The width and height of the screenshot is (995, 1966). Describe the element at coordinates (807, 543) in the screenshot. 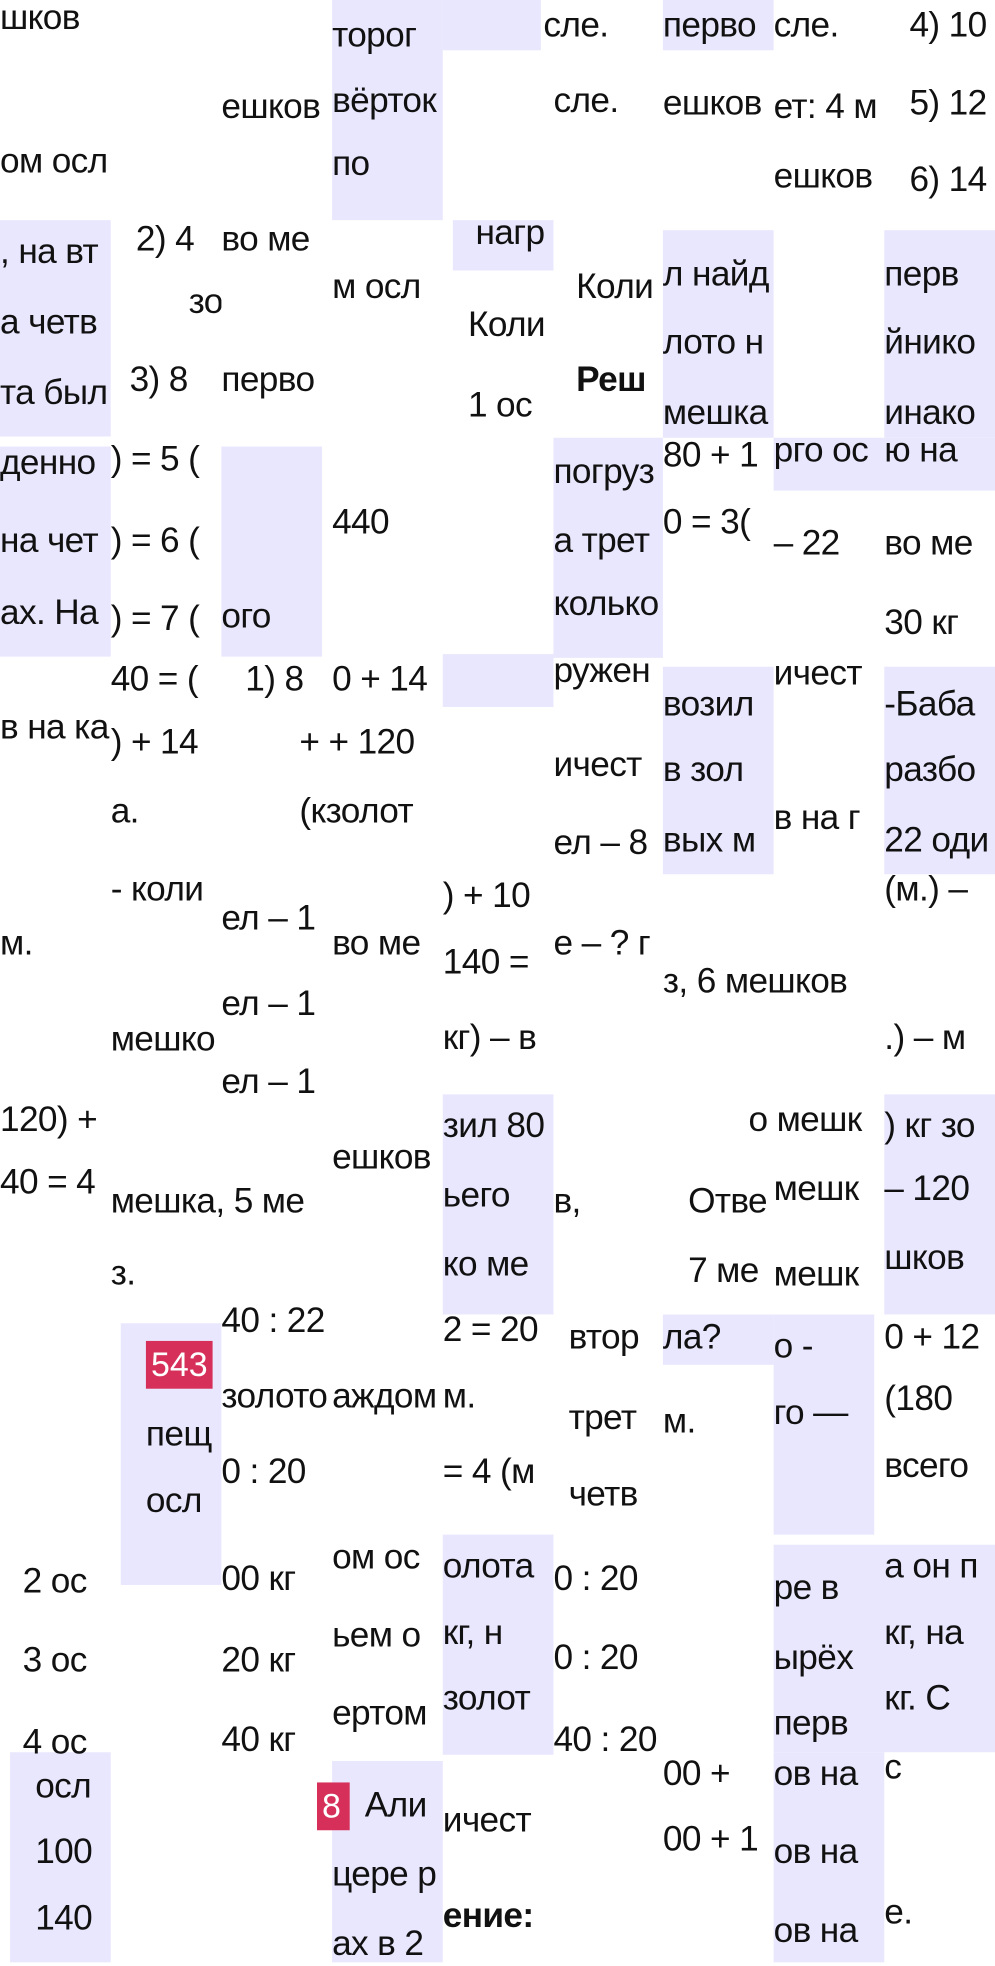

I see `text-fragment: – 22` at that location.